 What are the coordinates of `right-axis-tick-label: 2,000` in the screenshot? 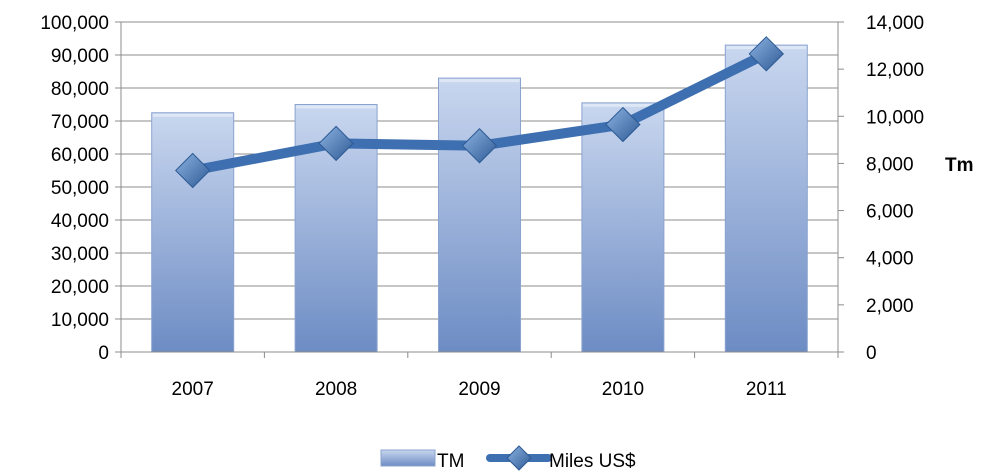 It's located at (890, 306).